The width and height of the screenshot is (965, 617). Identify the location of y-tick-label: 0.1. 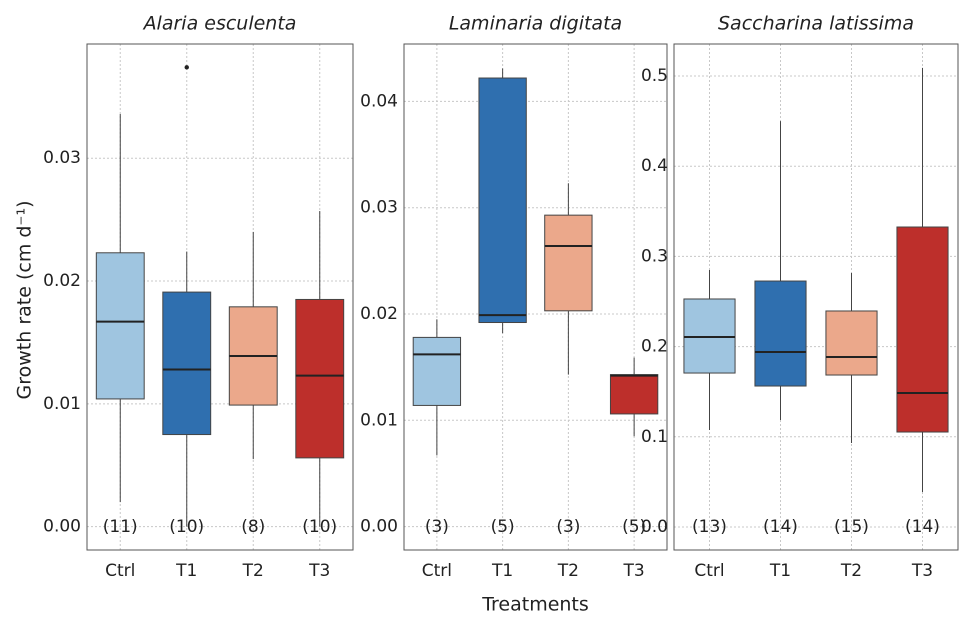
(654, 437).